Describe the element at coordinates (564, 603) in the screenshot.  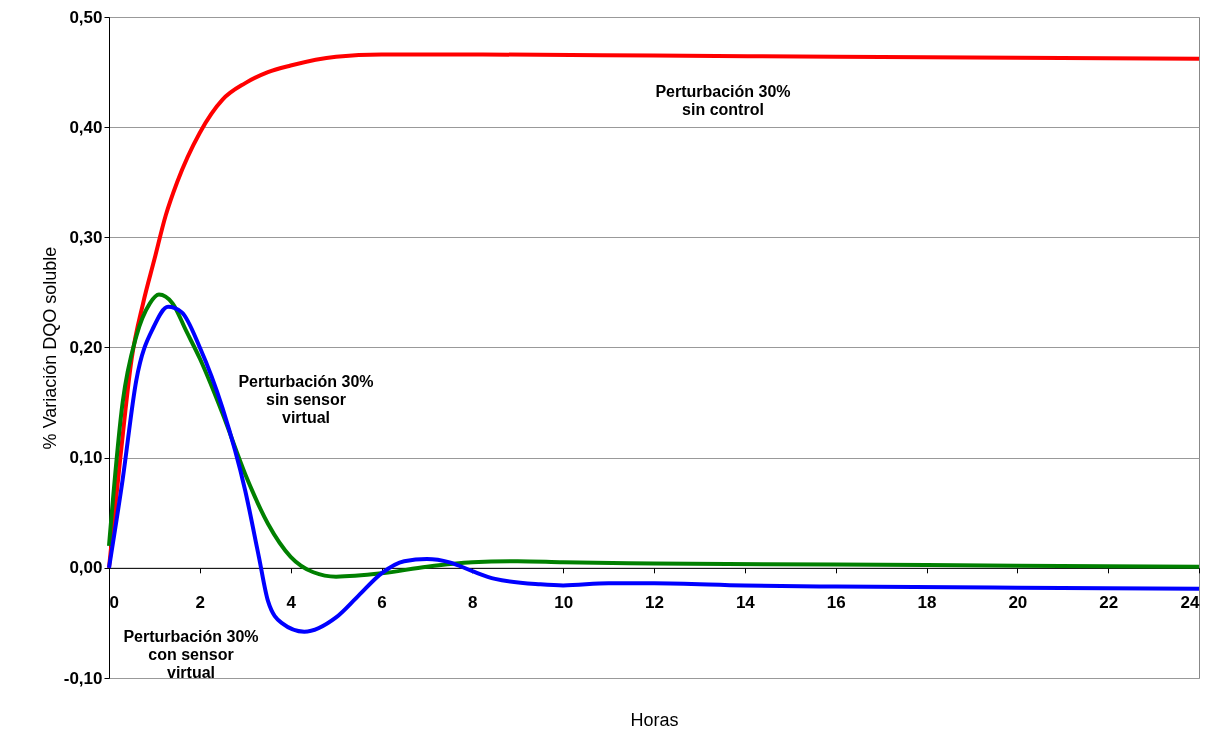
I see `x-tick-label: 10` at that location.